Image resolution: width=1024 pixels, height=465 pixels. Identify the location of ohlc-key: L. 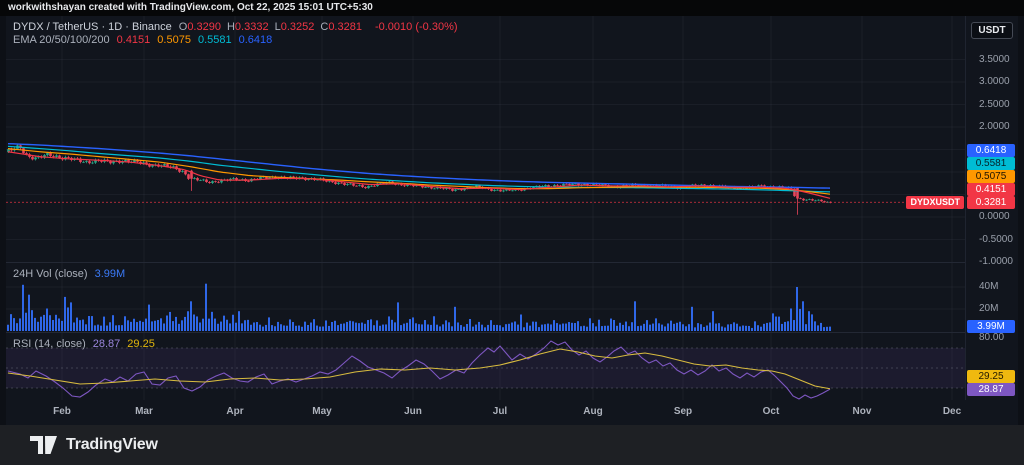
(277, 27).